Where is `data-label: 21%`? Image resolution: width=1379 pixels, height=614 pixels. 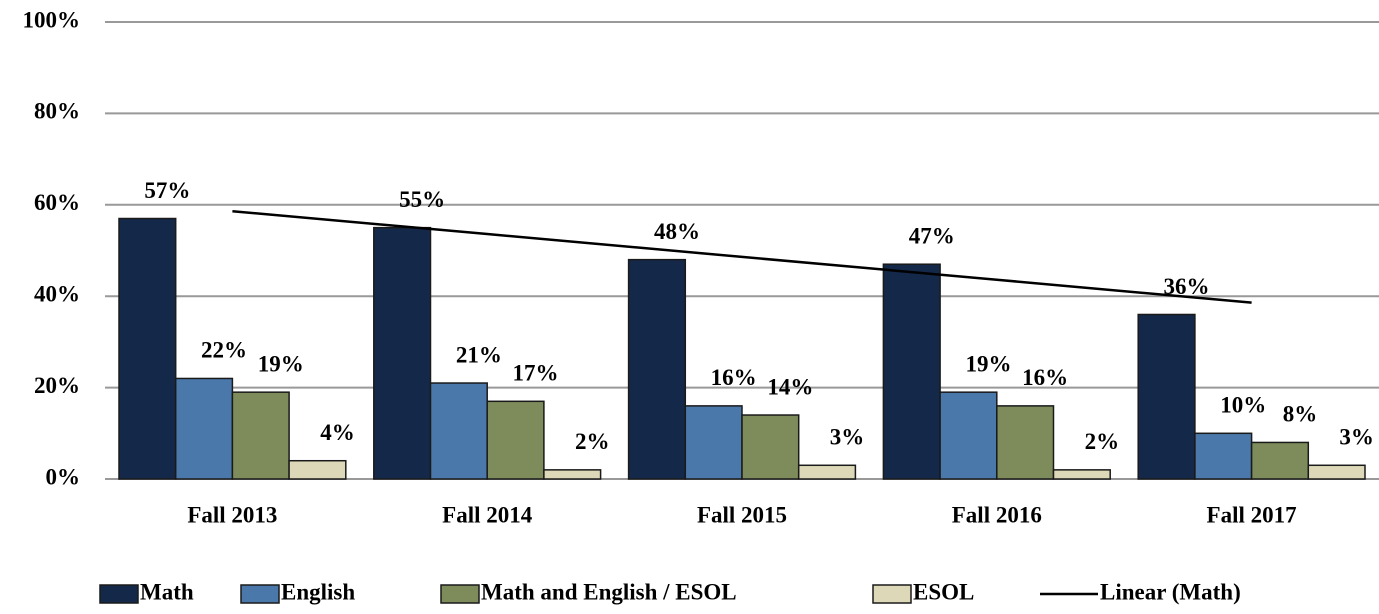 data-label: 21% is located at coordinates (479, 354).